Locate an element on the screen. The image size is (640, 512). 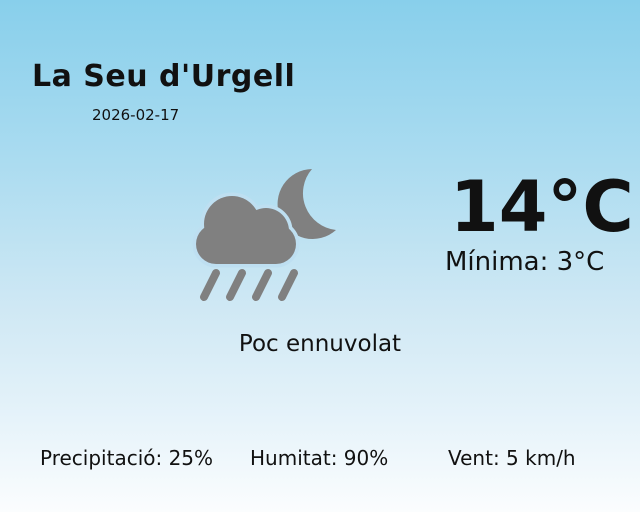
precipitation-label: Precipitació: 25% is located at coordinates (127, 458).